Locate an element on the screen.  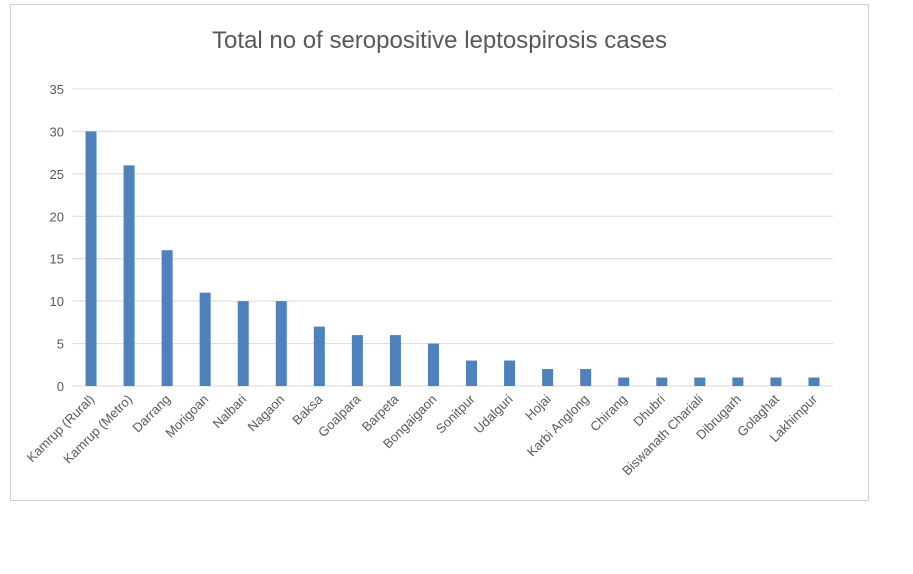
x-tick-label: Udalguri is located at coordinates (493, 413).